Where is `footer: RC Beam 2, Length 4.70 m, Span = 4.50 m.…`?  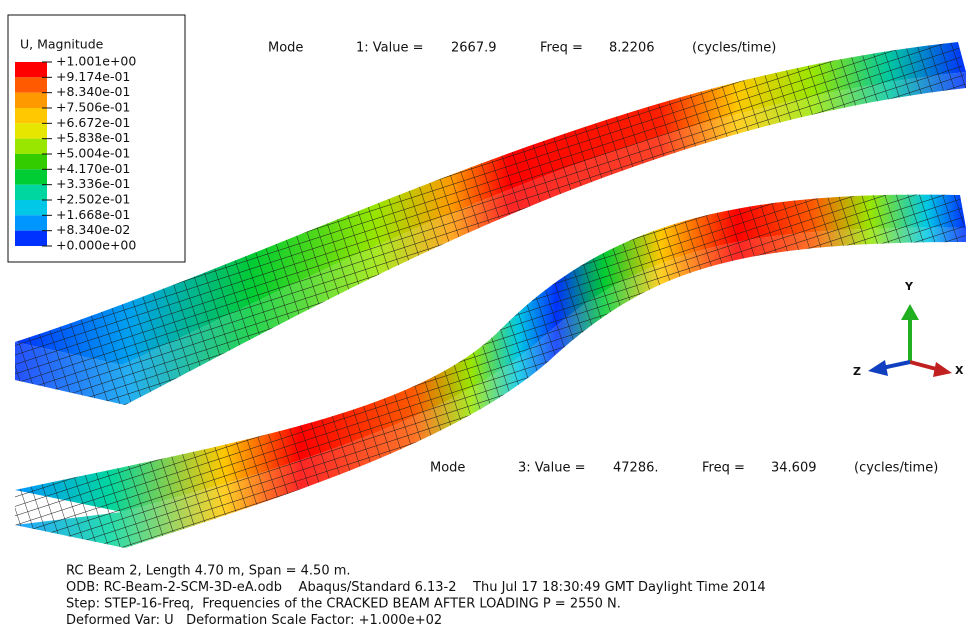
footer: RC Beam 2, Length 4.70 m, Span = 4.50 m.… is located at coordinates (416, 596).